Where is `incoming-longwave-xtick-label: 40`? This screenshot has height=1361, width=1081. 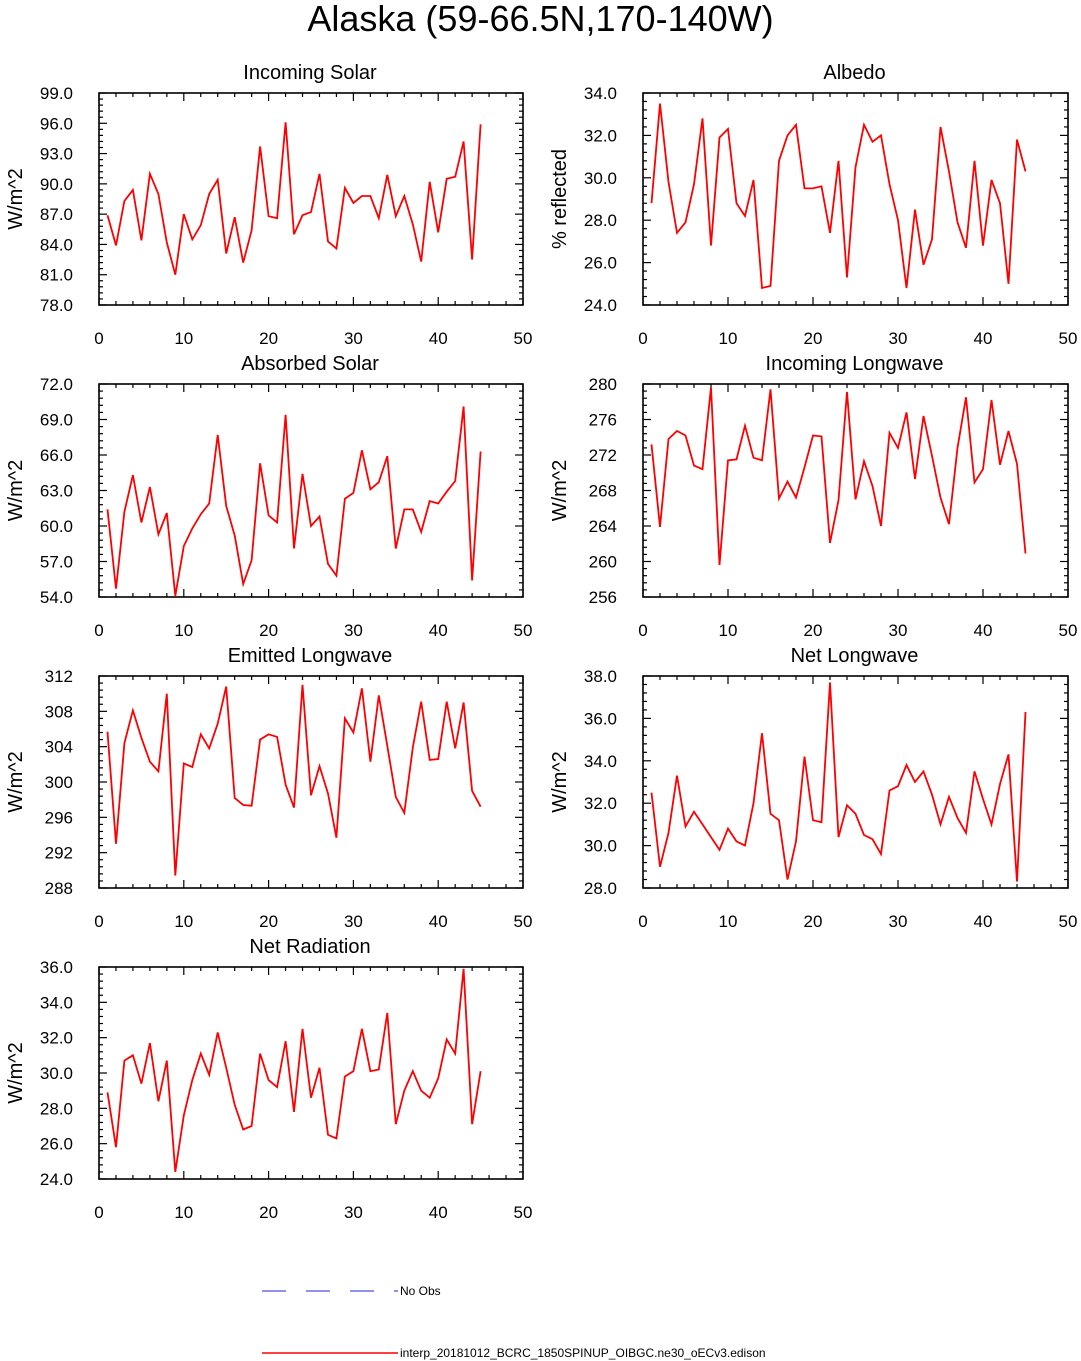
incoming-longwave-xtick-label: 40 is located at coordinates (983, 630).